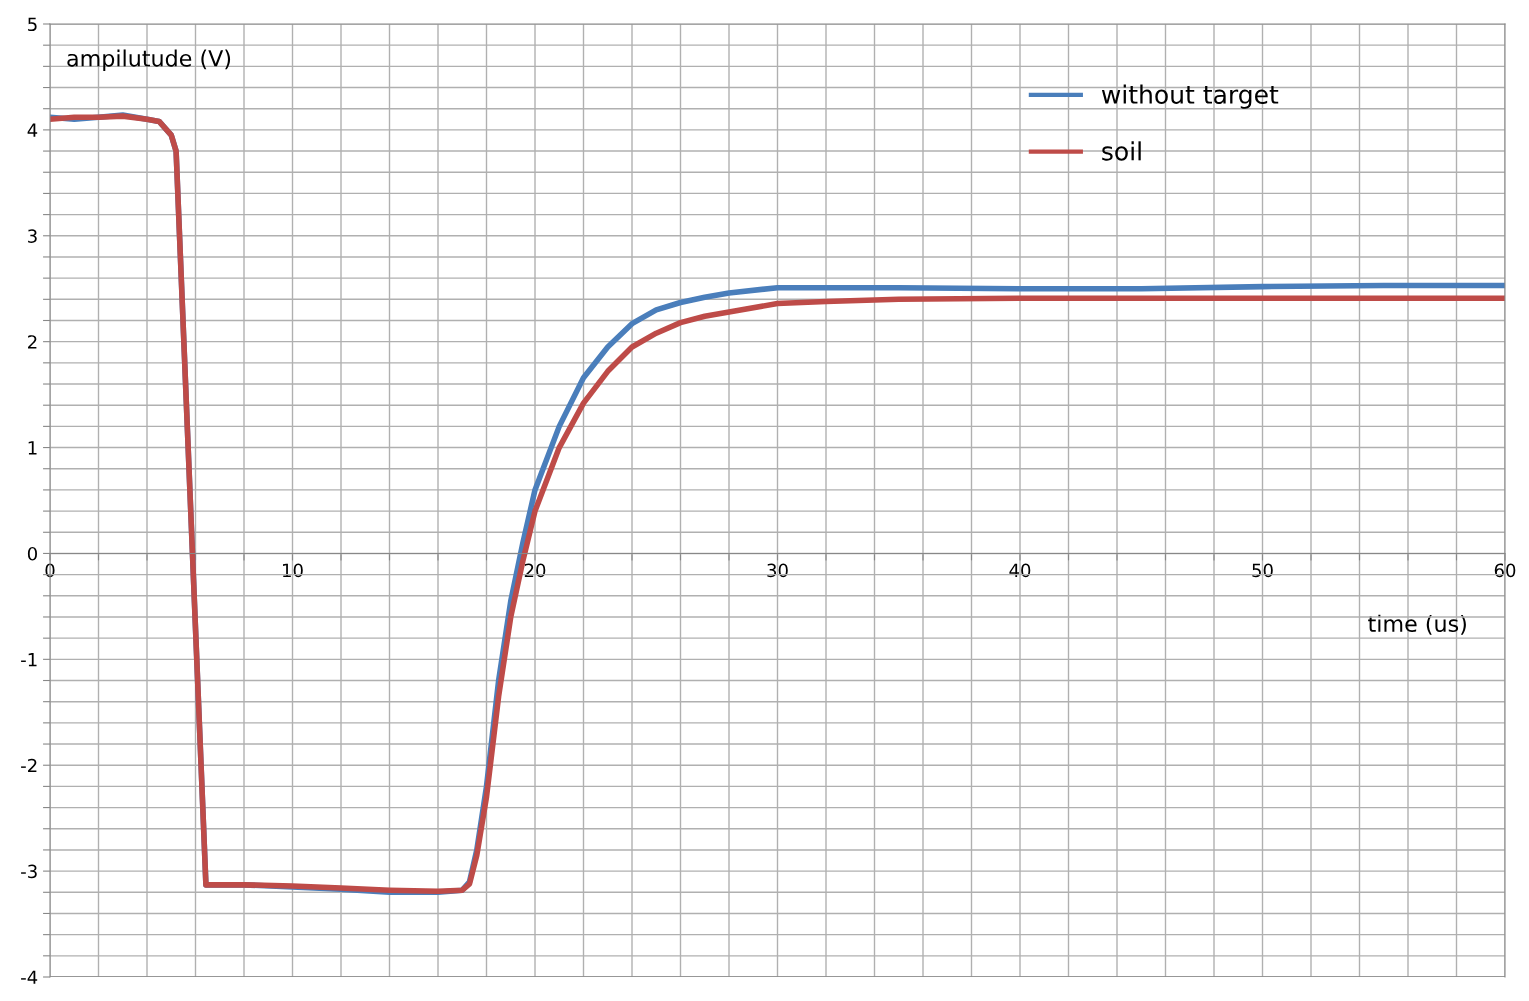 The image size is (1529, 1001). What do you see at coordinates (1121, 151) in the screenshot?
I see `legend-label: soil` at bounding box center [1121, 151].